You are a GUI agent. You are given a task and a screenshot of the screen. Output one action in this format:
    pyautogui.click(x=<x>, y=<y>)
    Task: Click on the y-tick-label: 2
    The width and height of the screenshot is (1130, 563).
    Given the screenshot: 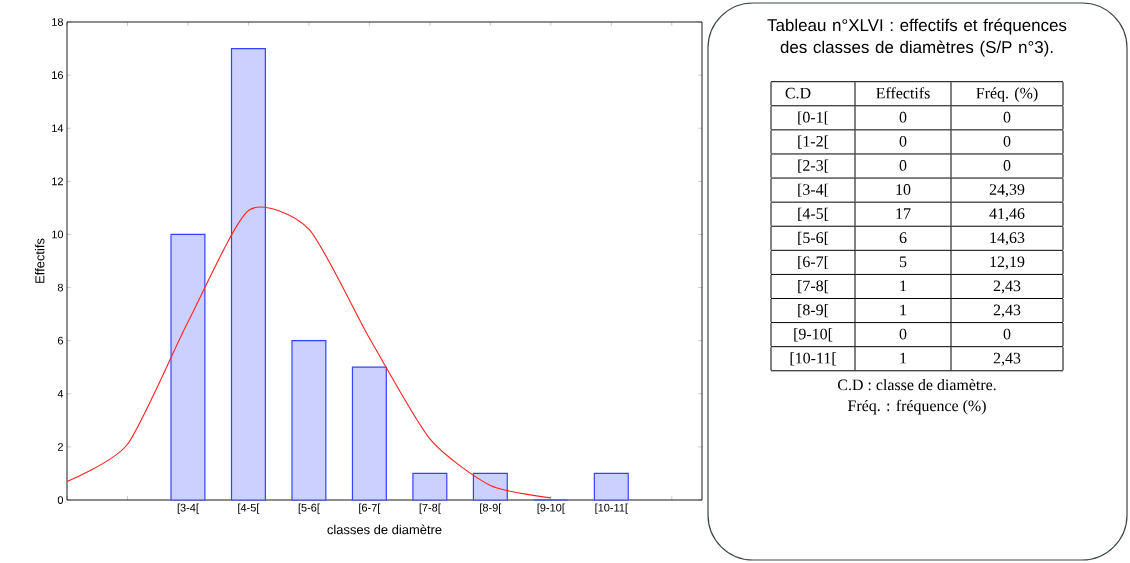 What is the action you would take?
    pyautogui.click(x=60, y=447)
    